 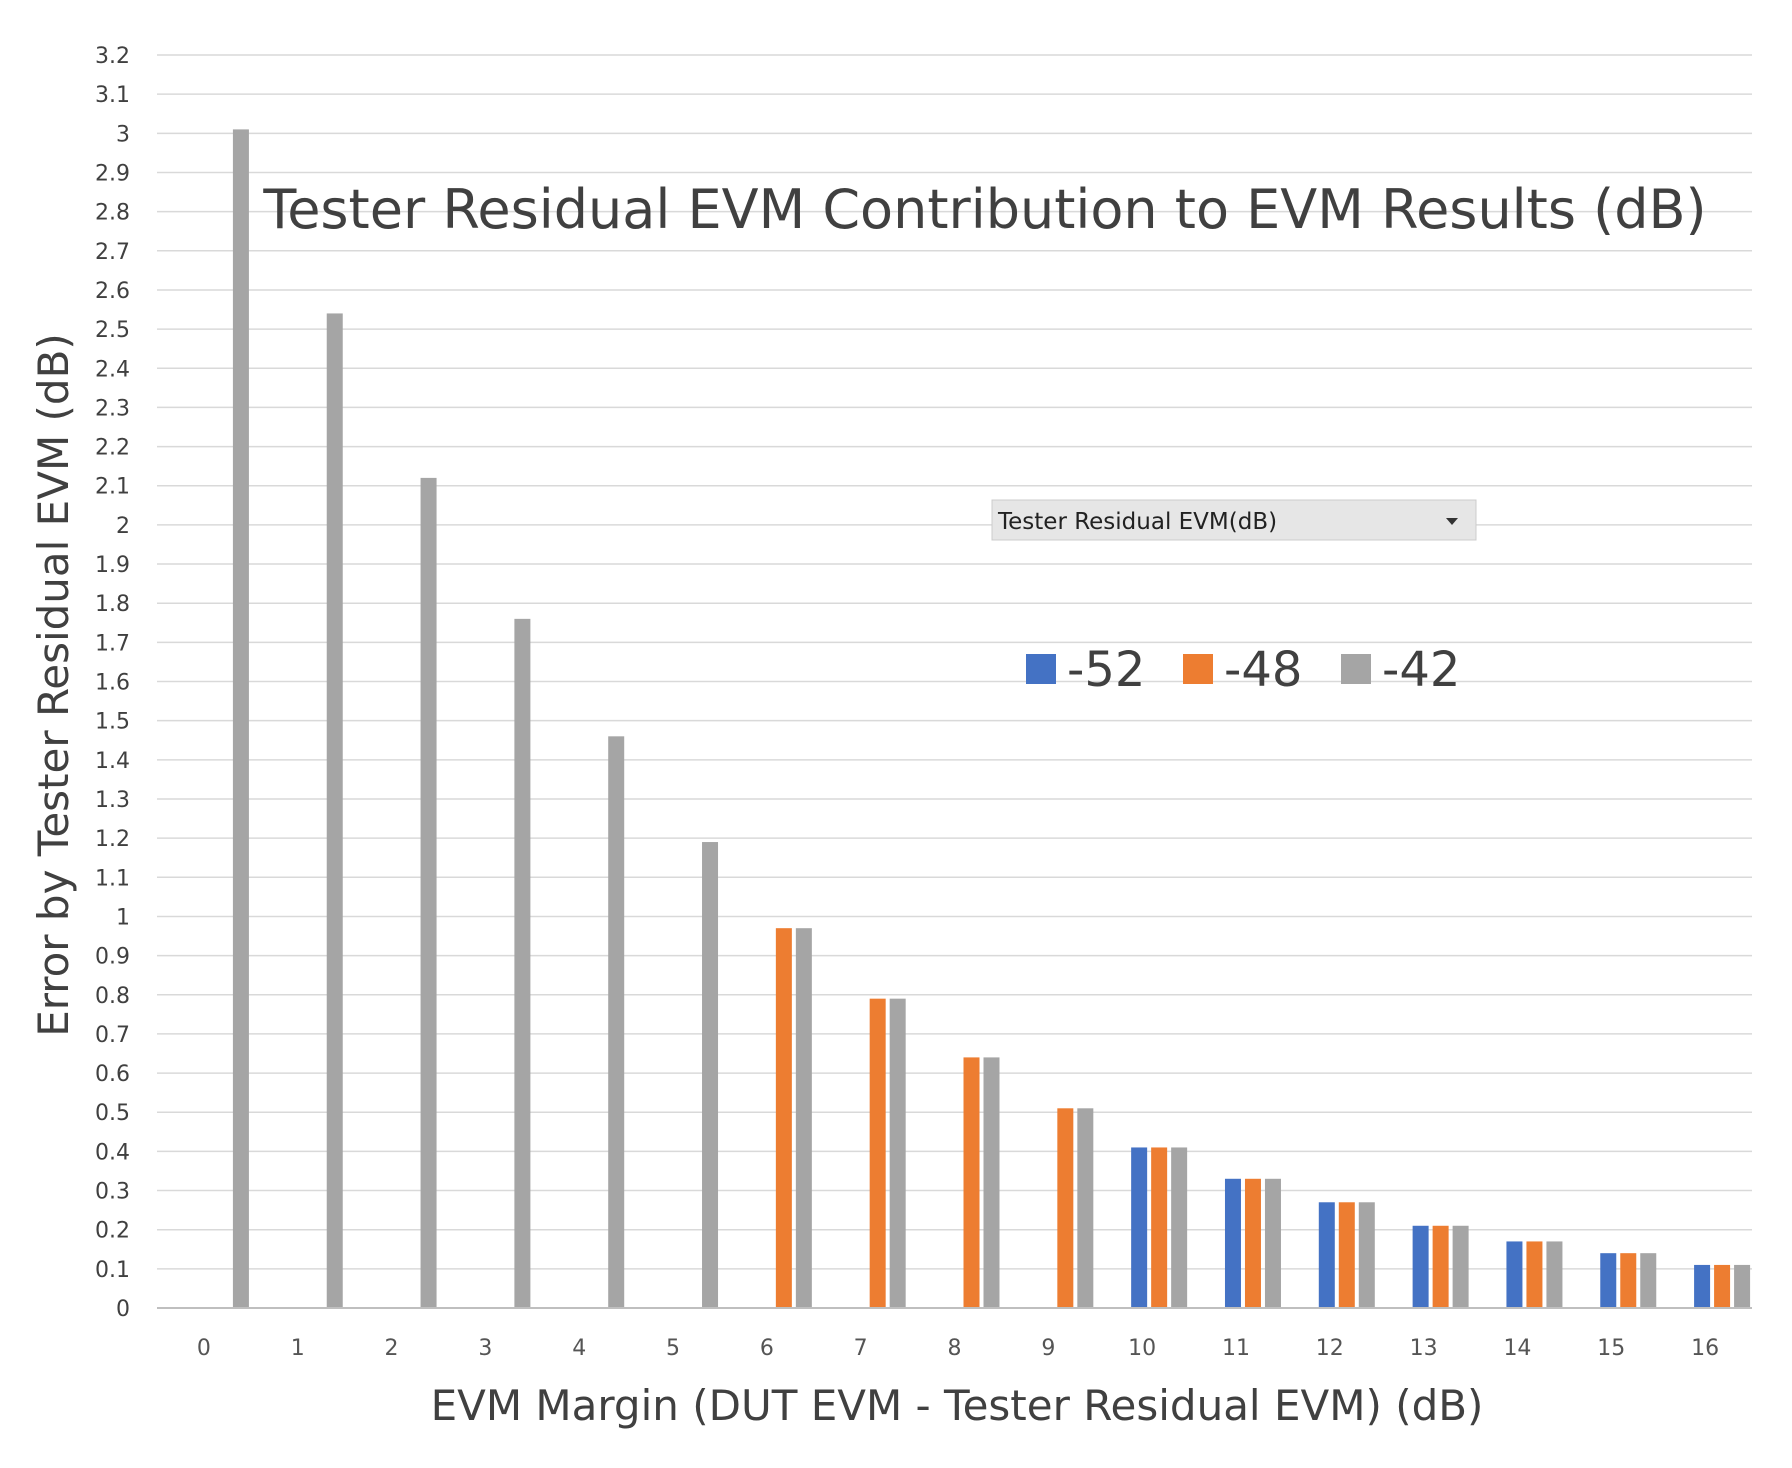 What do you see at coordinates (861, 1348) in the screenshot?
I see `x-tick-label: 7` at bounding box center [861, 1348].